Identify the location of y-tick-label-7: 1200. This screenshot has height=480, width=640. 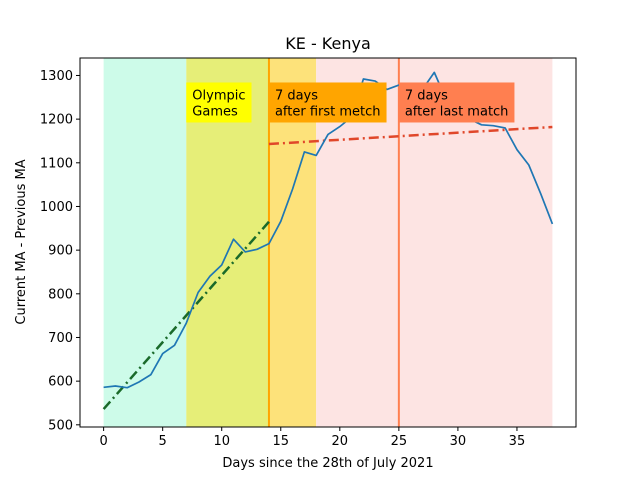
(56, 120).